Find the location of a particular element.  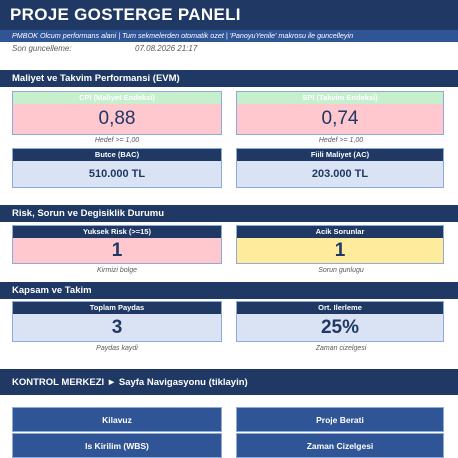

card-label: Toplam Paydas is located at coordinates (117, 308).